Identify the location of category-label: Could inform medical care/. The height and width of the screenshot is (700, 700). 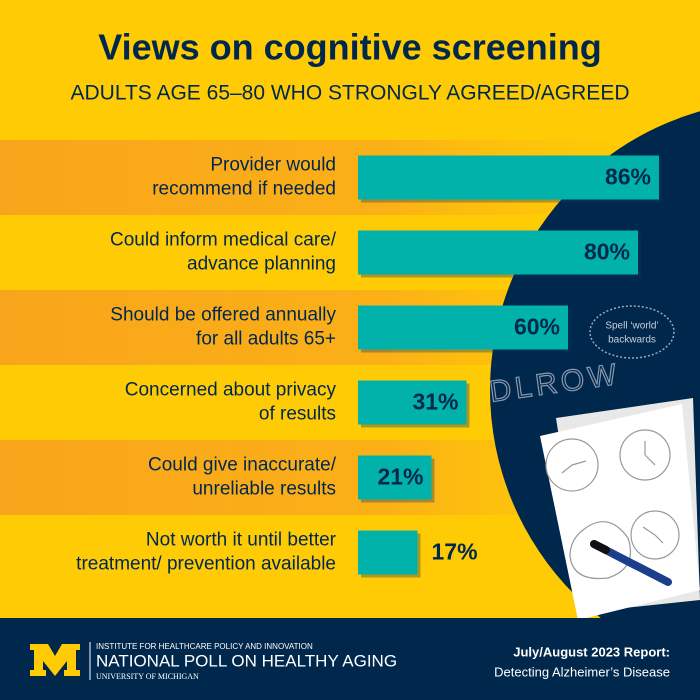
(223, 240).